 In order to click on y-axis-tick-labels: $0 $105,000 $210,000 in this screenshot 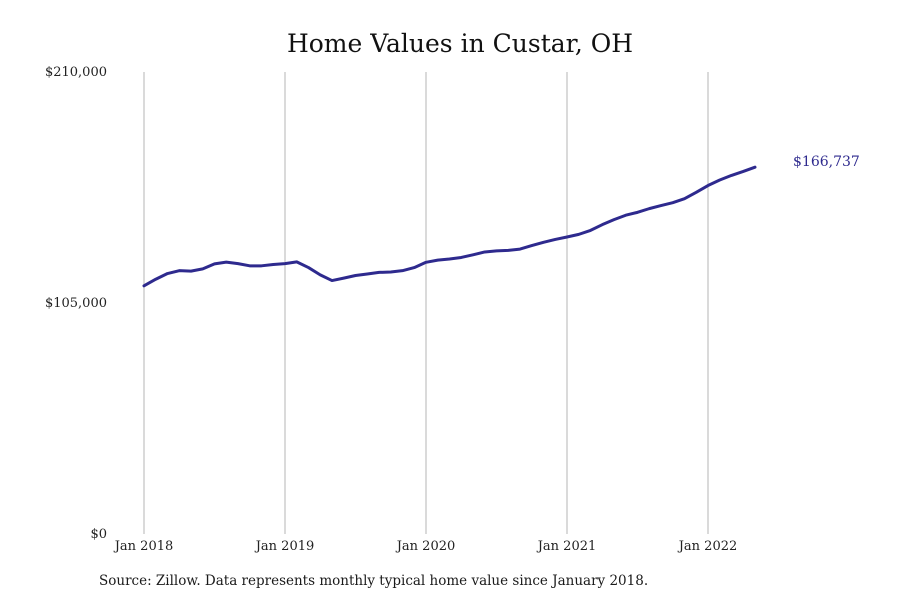, I will do `click(76, 303)`.